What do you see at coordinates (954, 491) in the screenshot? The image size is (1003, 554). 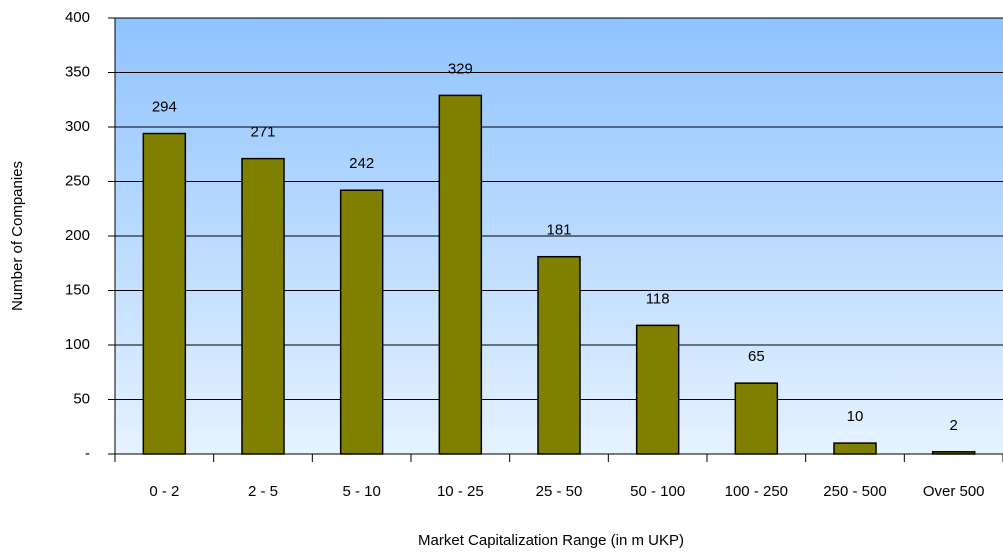 I see `x-tick-label: Over 500` at bounding box center [954, 491].